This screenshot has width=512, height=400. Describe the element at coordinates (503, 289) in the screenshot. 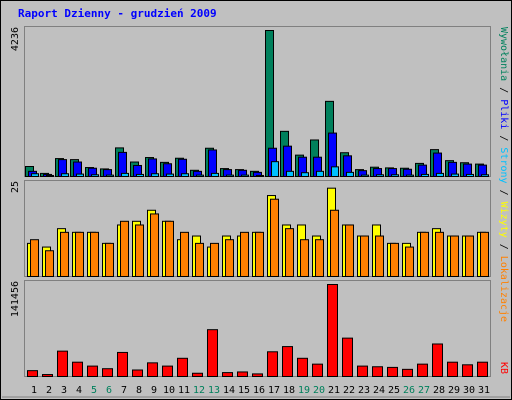

I see `legend-lokalizacje: Lokalizacje` at that location.